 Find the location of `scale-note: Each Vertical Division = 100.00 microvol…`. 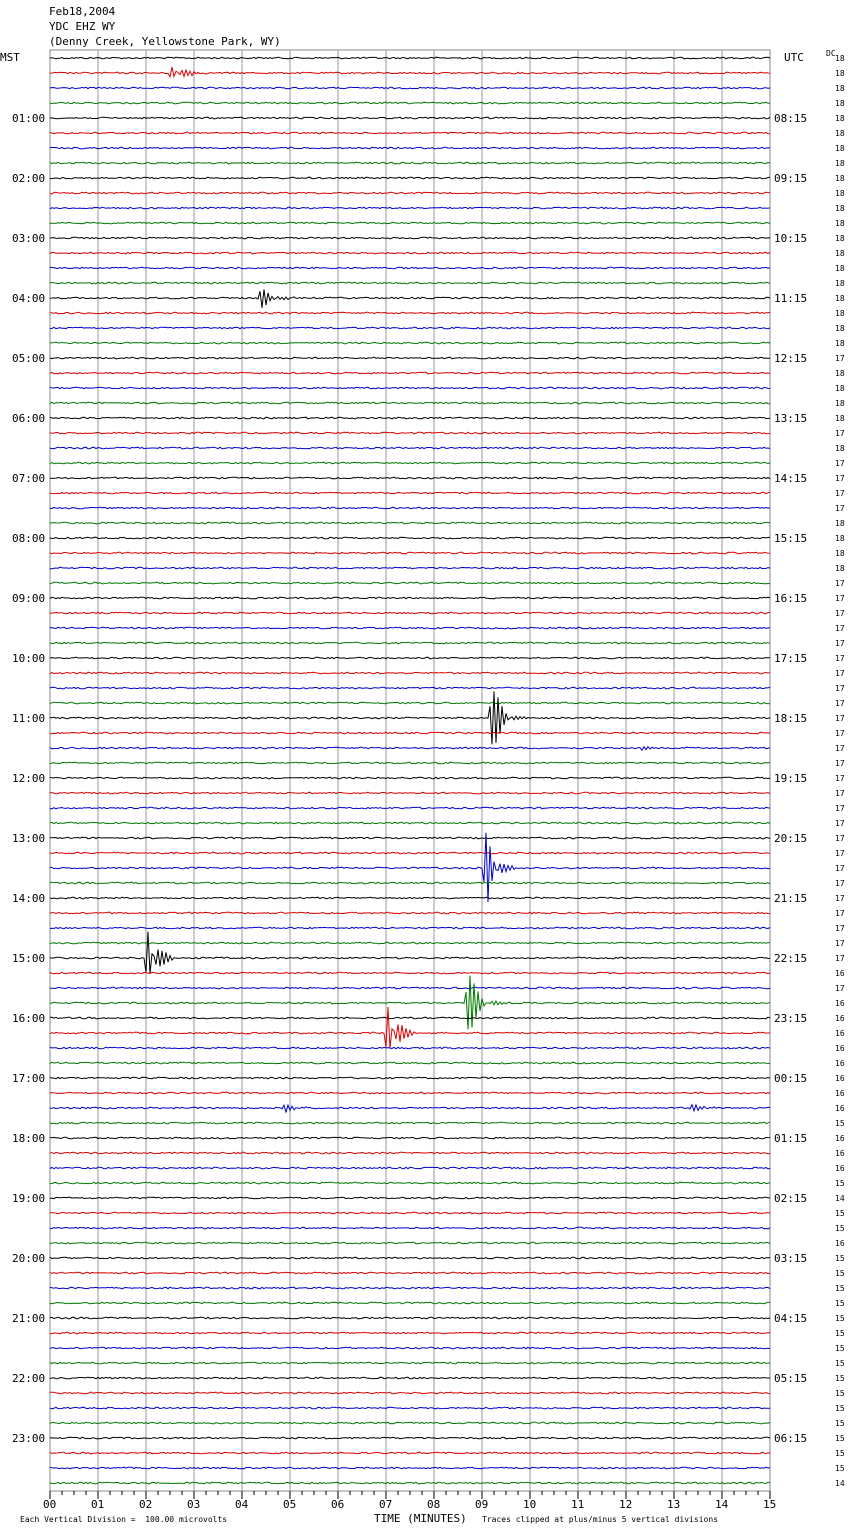

scale-note: Each Vertical Division = 100.00 microvol… is located at coordinates (124, 1519).